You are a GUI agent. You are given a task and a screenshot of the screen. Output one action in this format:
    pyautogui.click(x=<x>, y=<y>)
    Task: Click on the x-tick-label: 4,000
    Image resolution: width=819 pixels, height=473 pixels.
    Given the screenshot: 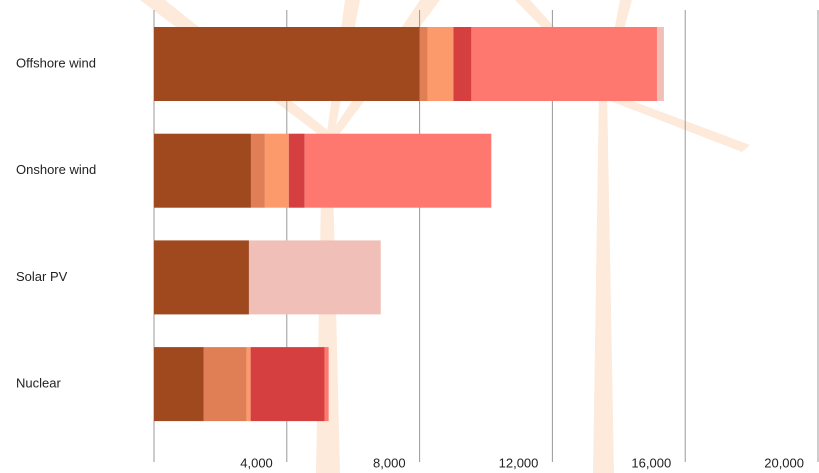 What is the action you would take?
    pyautogui.click(x=256, y=462)
    